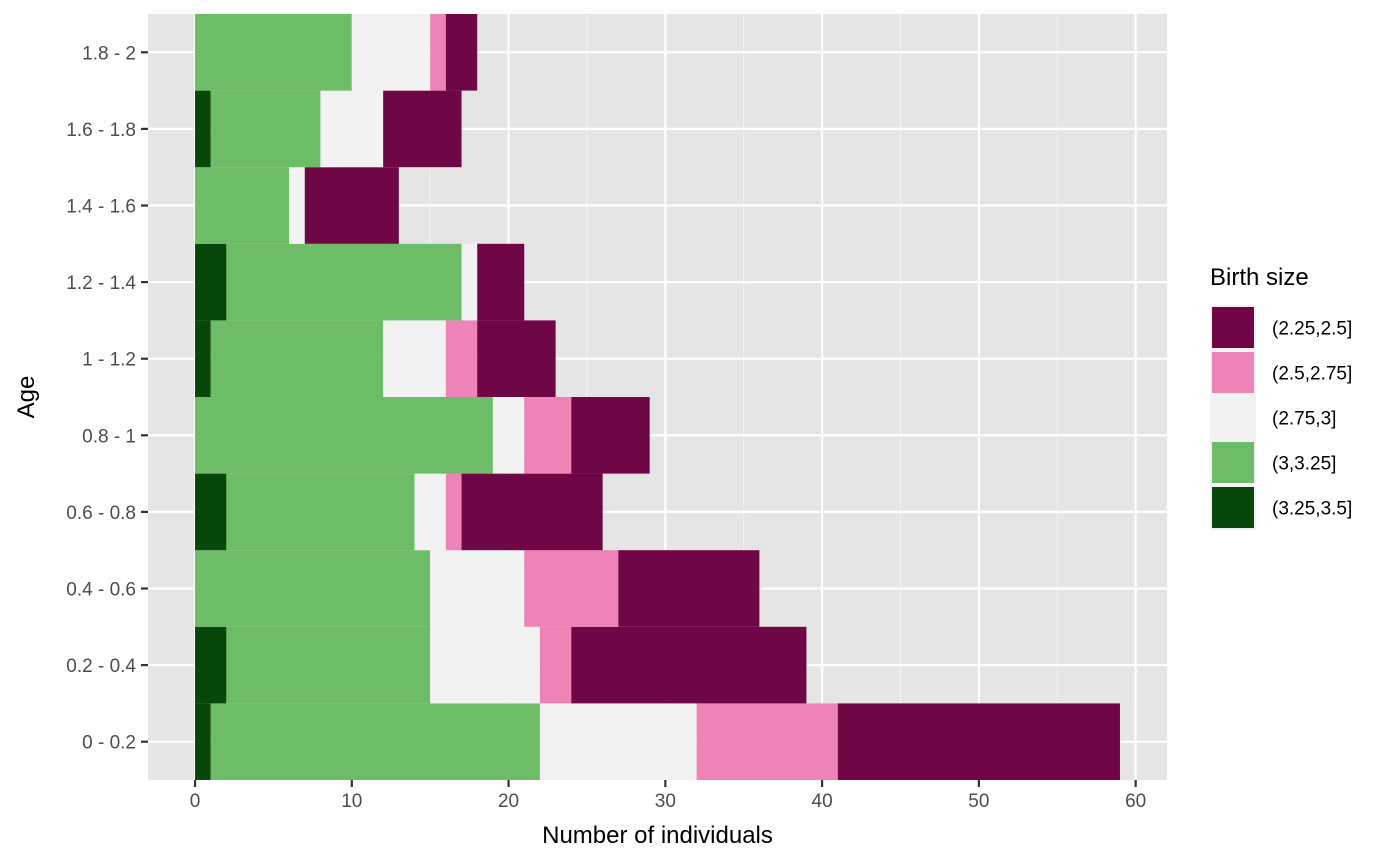  What do you see at coordinates (101, 283) in the screenshot?
I see `y-tick-label: 1.2 - 1.4` at bounding box center [101, 283].